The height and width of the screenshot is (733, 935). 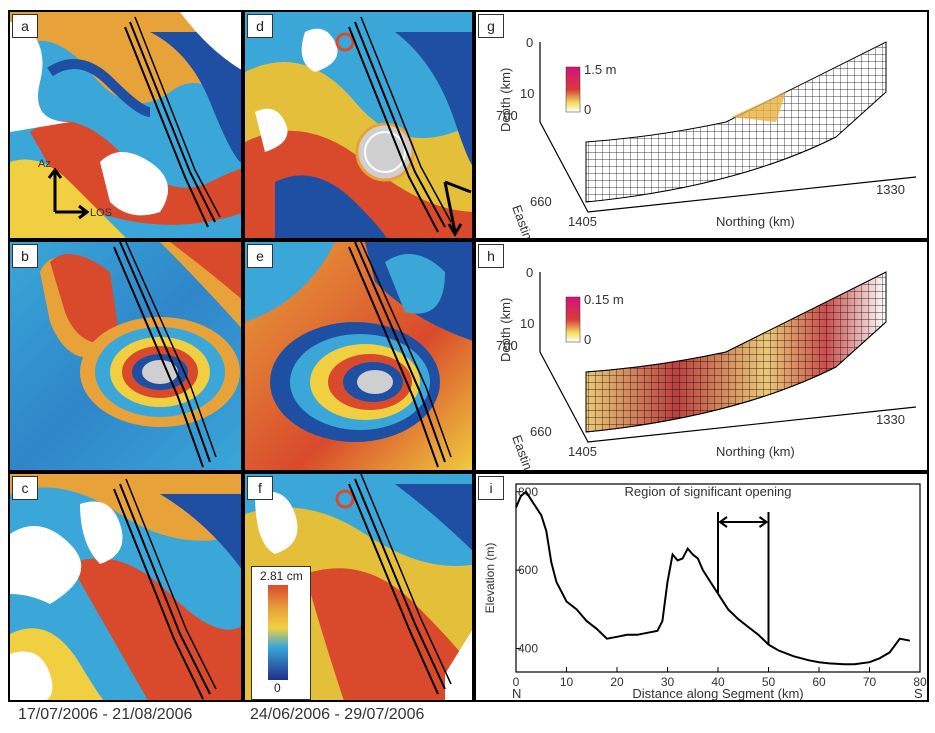 What do you see at coordinates (528, 570) in the screenshot?
I see `y-tick-label: 600` at bounding box center [528, 570].